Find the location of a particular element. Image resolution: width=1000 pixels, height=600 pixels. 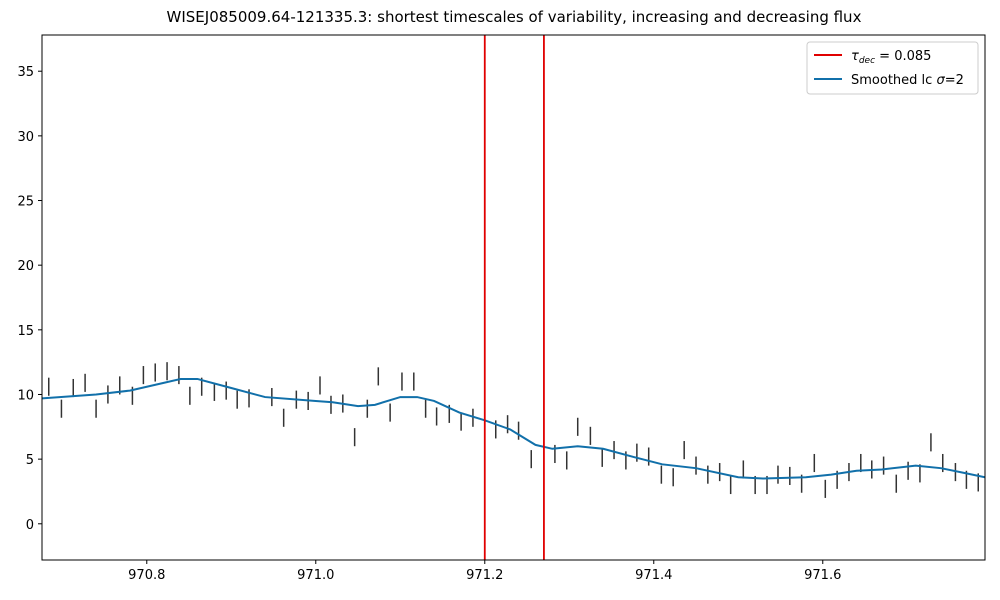

y-tick-label: 5 is located at coordinates (30, 460).